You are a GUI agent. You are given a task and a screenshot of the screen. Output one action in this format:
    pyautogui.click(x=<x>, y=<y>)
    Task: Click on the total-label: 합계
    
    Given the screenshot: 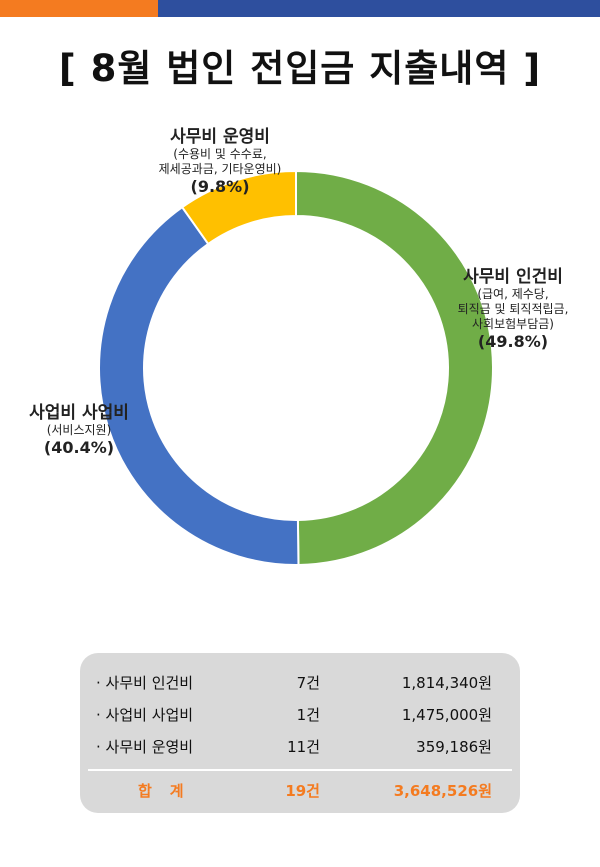 What is the action you would take?
    pyautogui.click(x=170, y=791)
    